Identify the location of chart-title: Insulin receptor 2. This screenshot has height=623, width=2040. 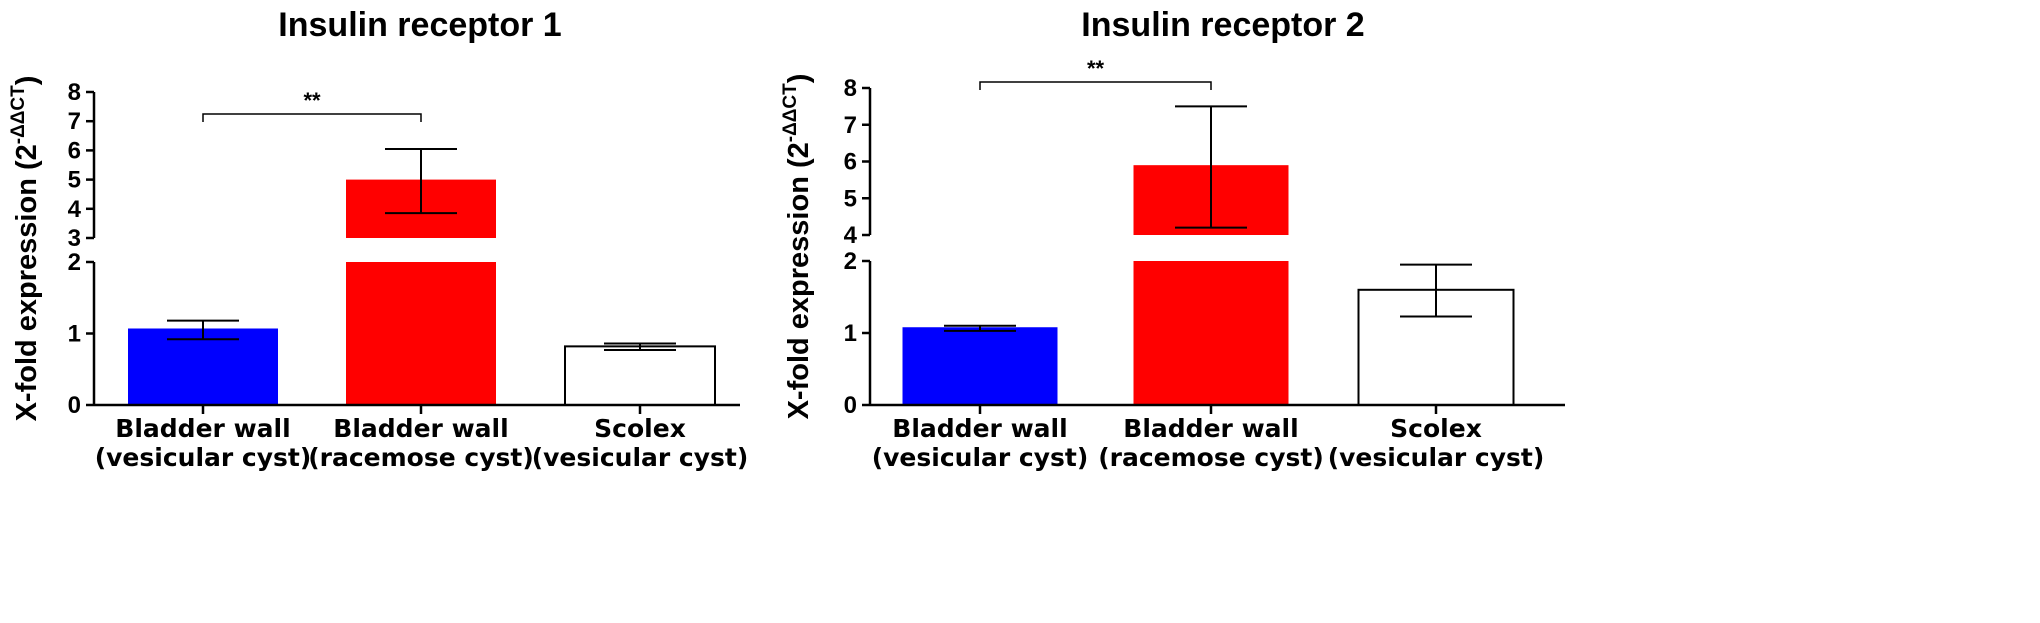
(1222, 25).